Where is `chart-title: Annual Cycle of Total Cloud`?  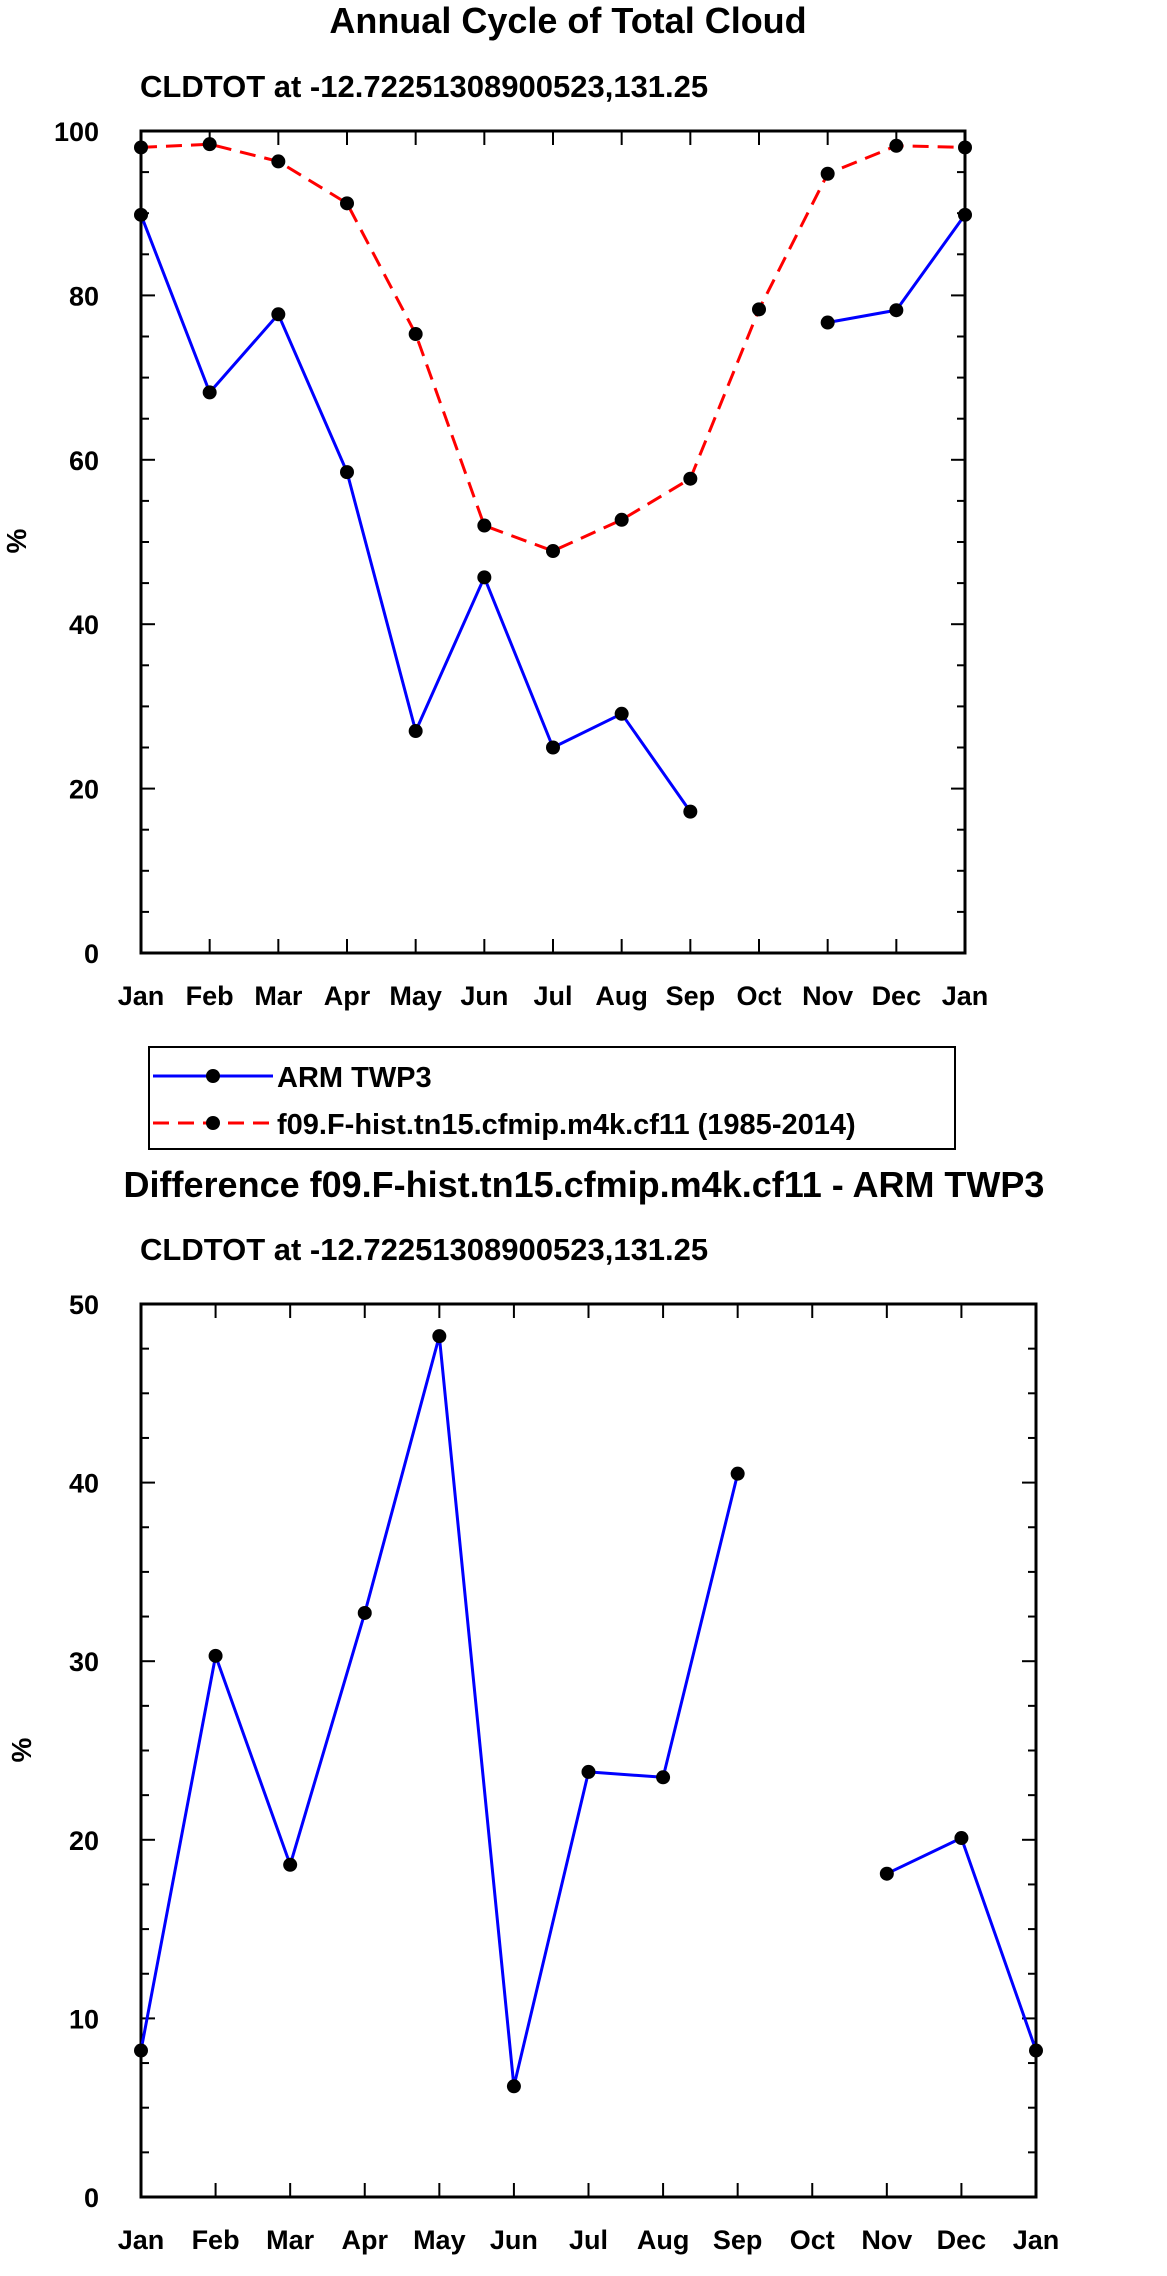
chart-title: Annual Cycle of Total Cloud is located at coordinates (567, 20).